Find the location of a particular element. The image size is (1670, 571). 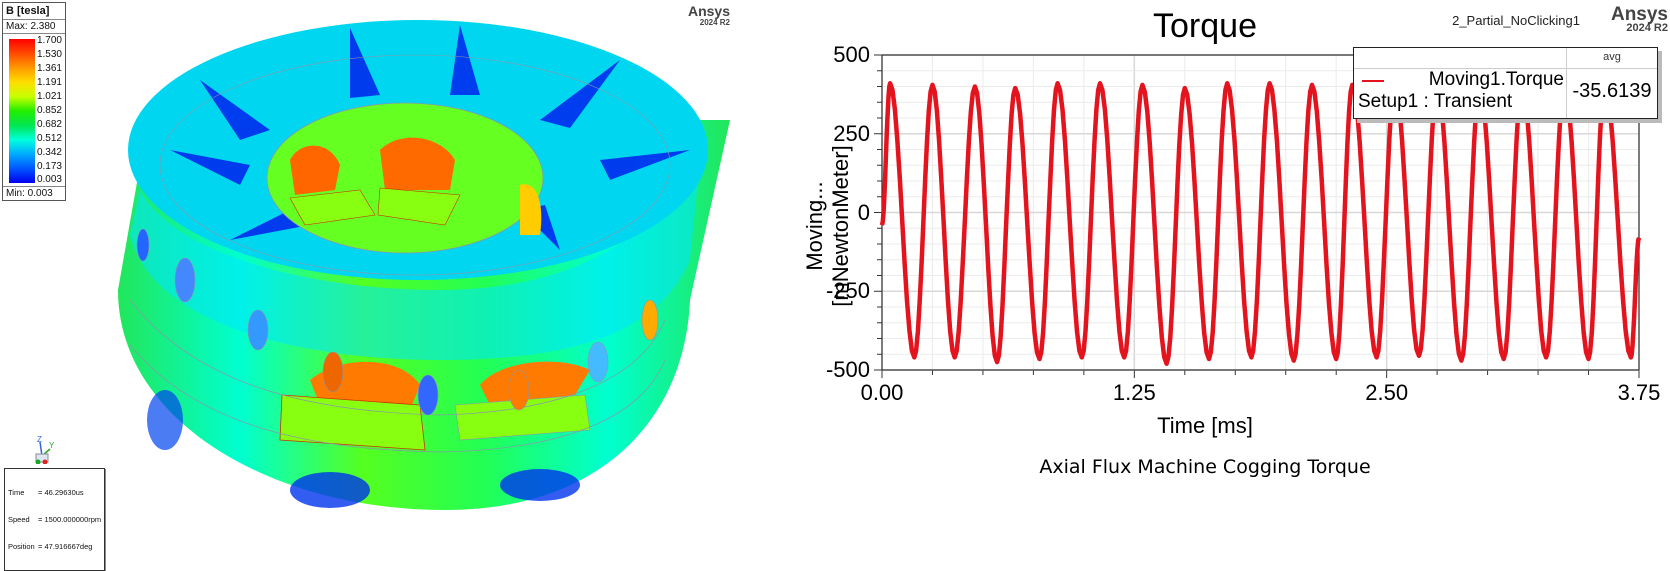

field-legend-min: Min: 0.003 is located at coordinates (34, 193).